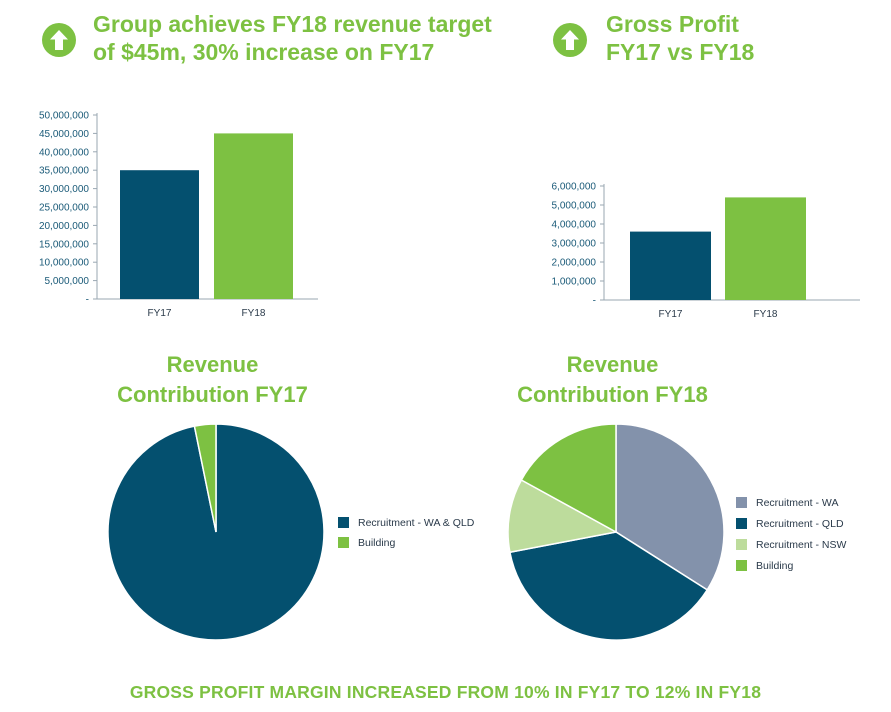  What do you see at coordinates (797, 503) in the screenshot?
I see `legend-label: Recruitment - WA` at bounding box center [797, 503].